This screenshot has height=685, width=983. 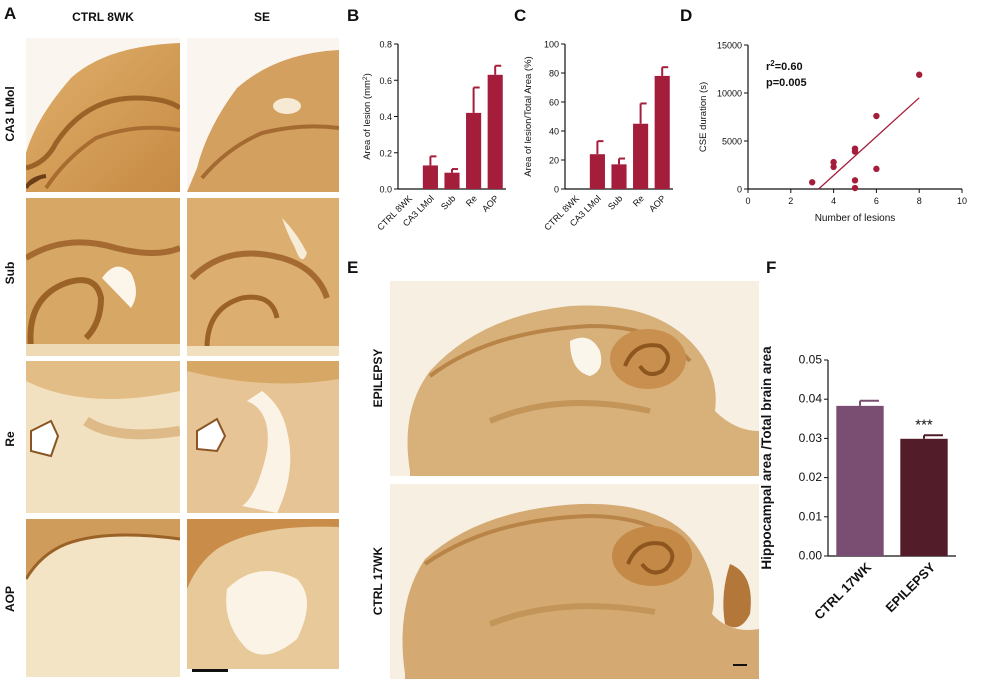 What do you see at coordinates (210, 670) in the screenshot?
I see `scale-bar-a` at bounding box center [210, 670].